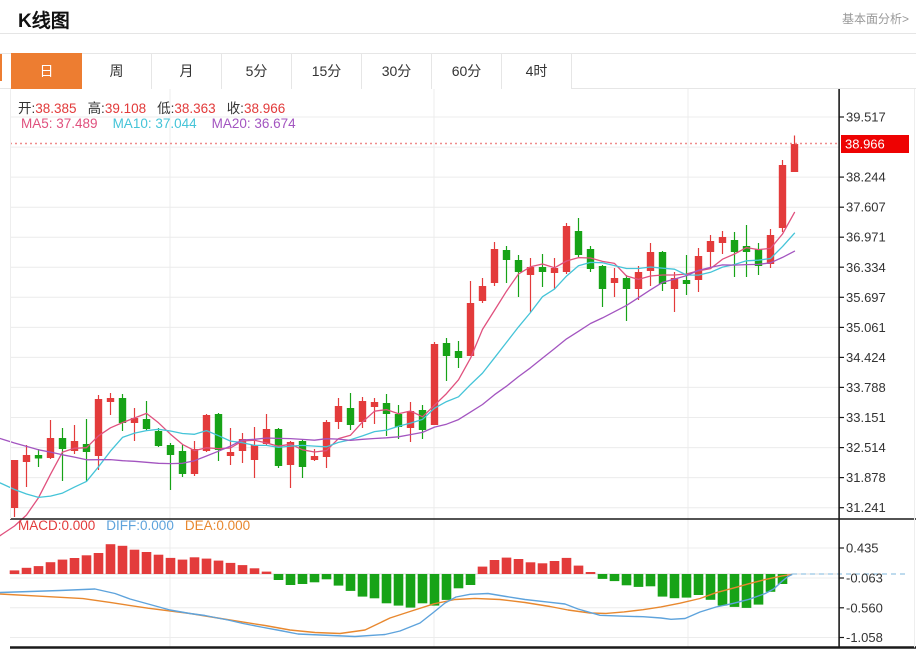 This screenshot has height=651, width=916. I want to click on svg-text: -0.063, so click(864, 578).